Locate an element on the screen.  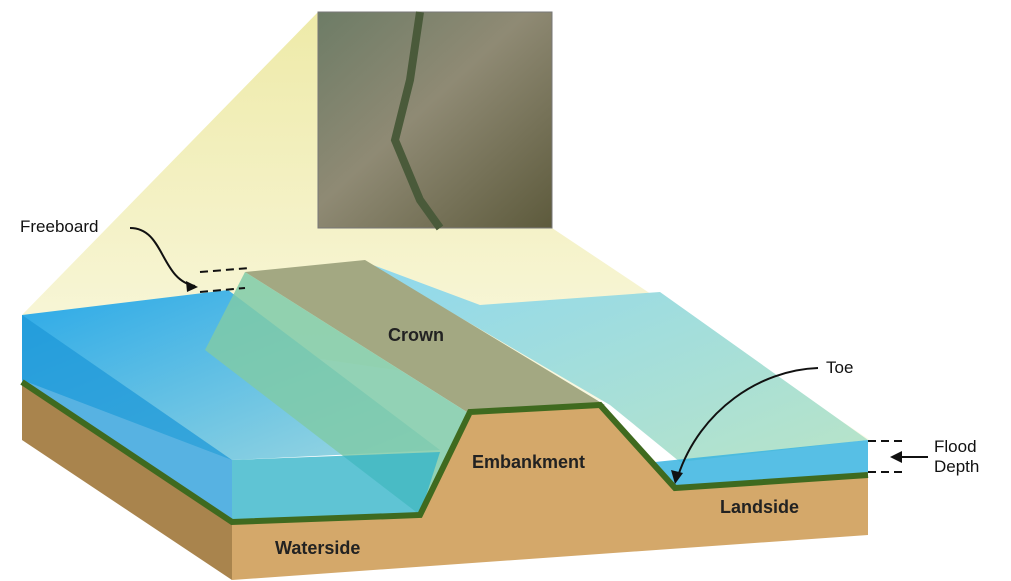
aerial-photo is located at coordinates (435, 120).